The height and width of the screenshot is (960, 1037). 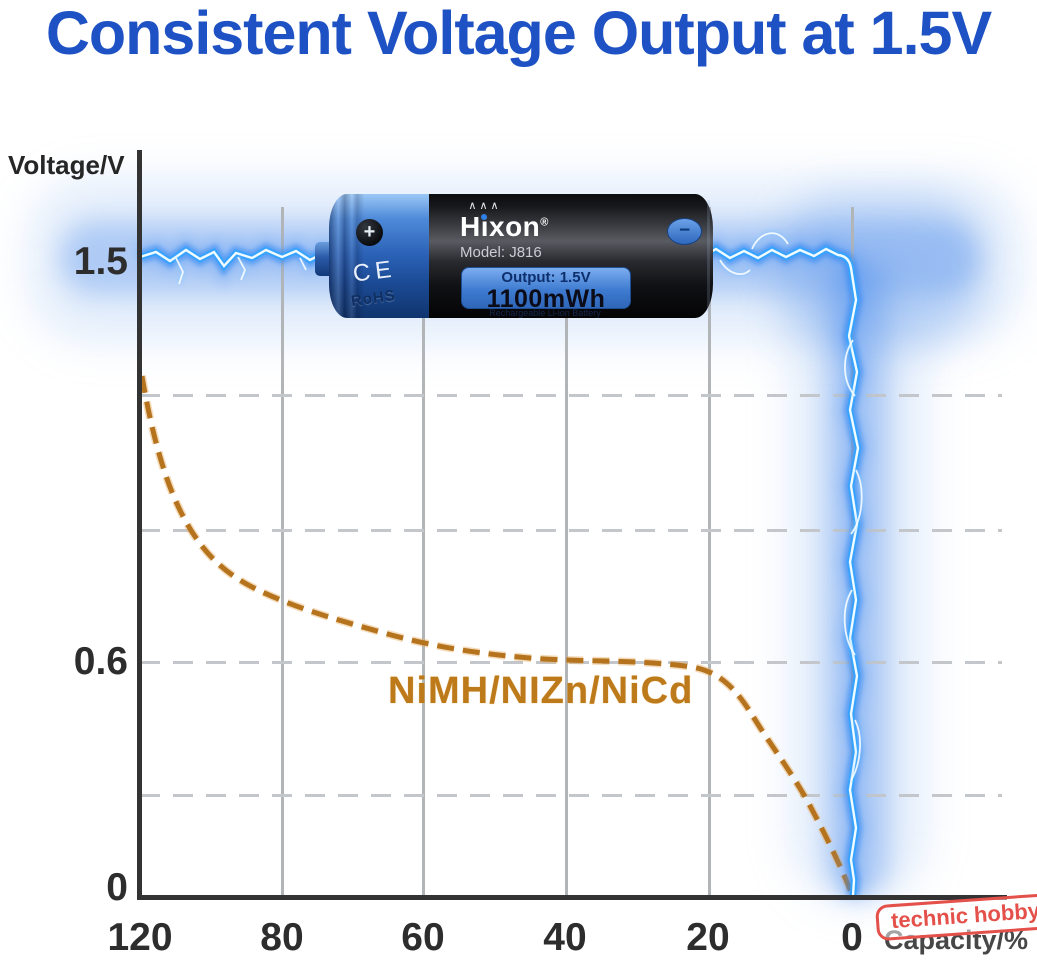 What do you see at coordinates (852, 937) in the screenshot?
I see `x-tick-label: 0` at bounding box center [852, 937].